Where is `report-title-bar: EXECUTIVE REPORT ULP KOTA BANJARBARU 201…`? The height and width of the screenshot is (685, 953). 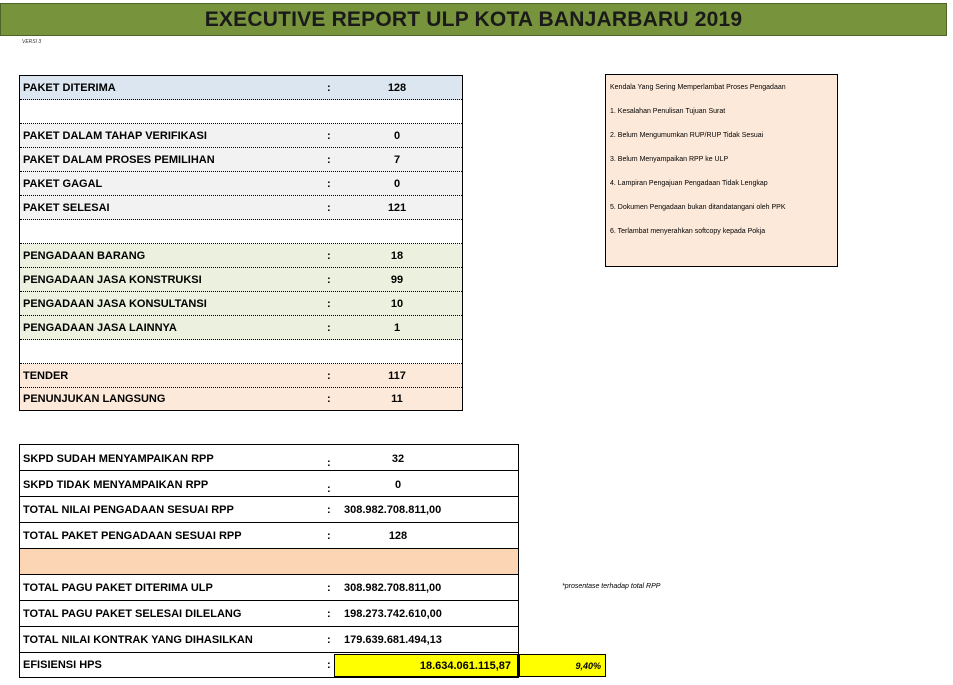
report-title-bar: EXECUTIVE REPORT ULP KOTA BANJARBARU 201… is located at coordinates (473, 19).